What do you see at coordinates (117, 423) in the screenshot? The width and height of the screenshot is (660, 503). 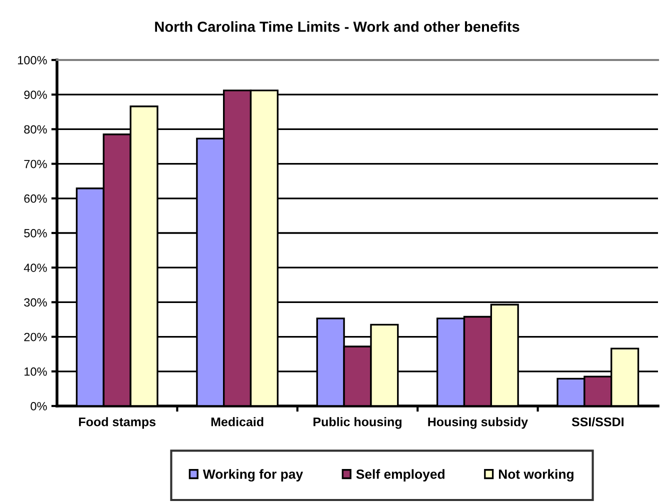 I see `x-tick-label: Food stamps` at bounding box center [117, 423].